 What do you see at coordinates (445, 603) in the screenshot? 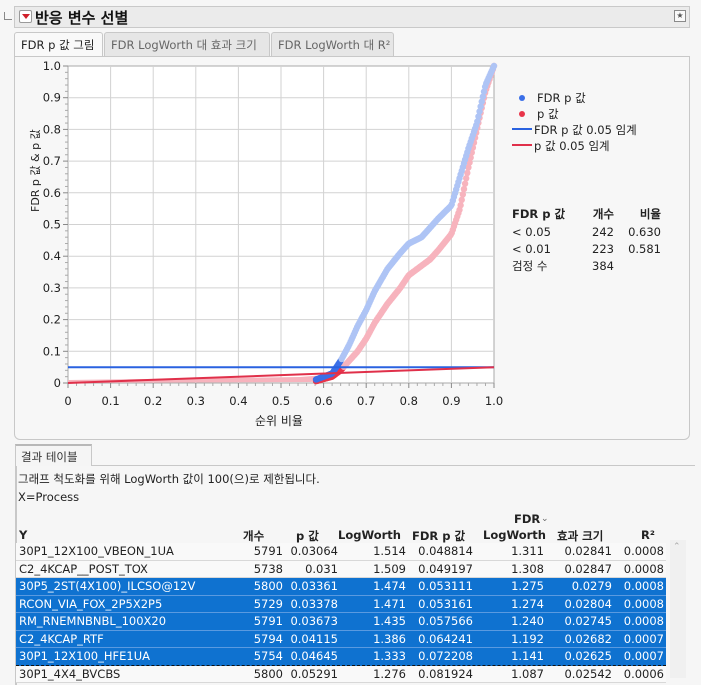
I see `cell-fdr-p-value: 0.053161` at bounding box center [445, 603].